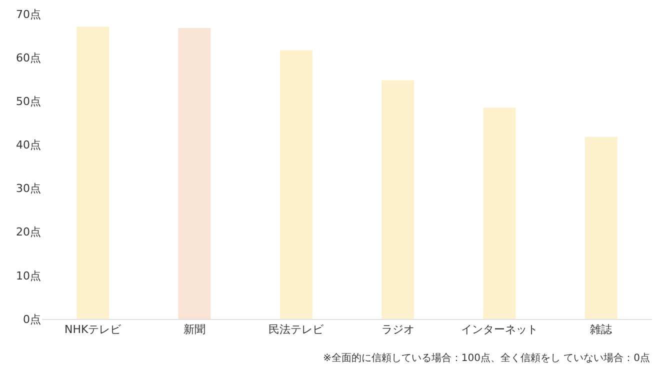  Describe the element at coordinates (93, 329) in the screenshot. I see `x-tick-label: NHKテレビ` at that location.